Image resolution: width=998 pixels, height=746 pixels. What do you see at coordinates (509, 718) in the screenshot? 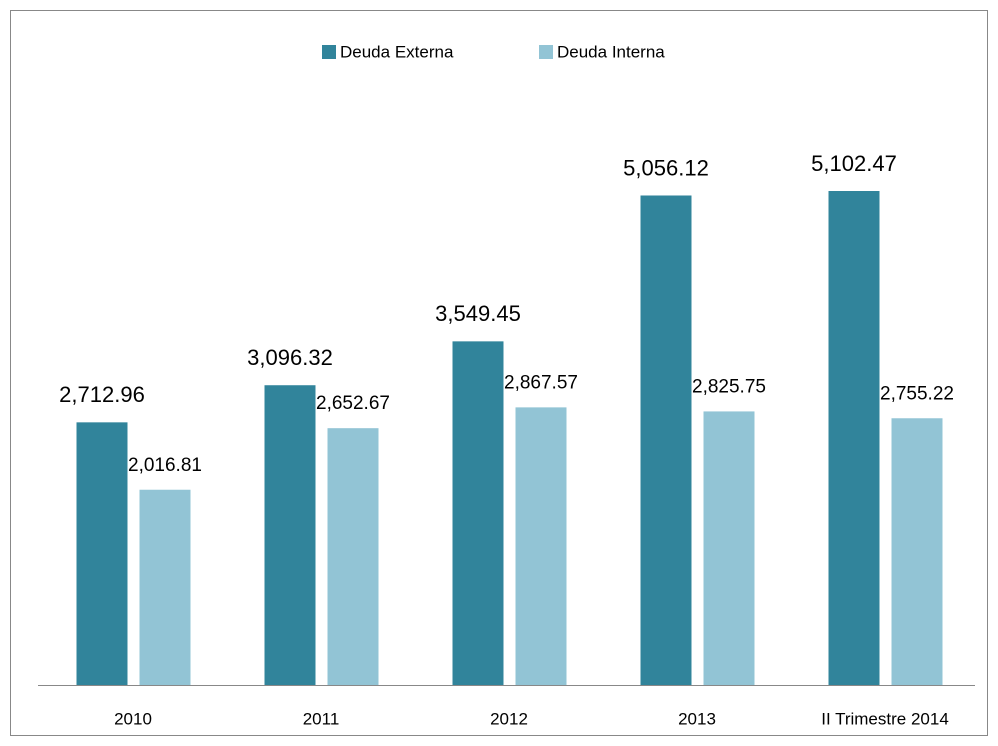
I see `x-tick-label: 2012` at bounding box center [509, 718].